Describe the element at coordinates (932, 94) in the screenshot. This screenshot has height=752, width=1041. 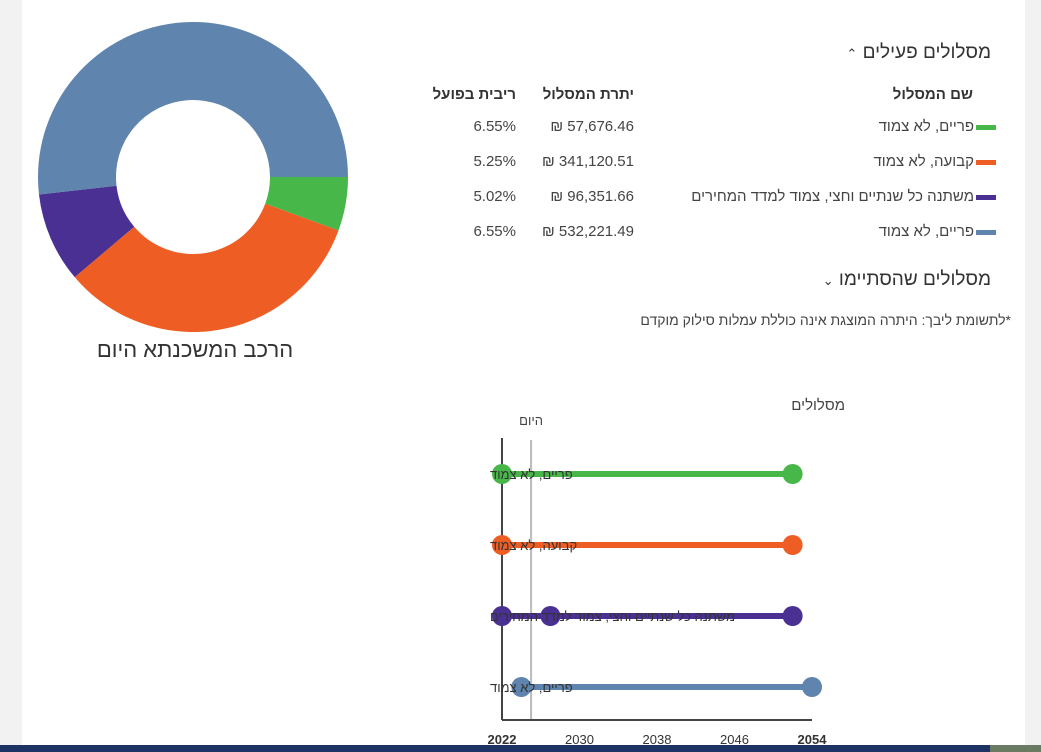
I see `header-route-name: שם המסלול` at that location.